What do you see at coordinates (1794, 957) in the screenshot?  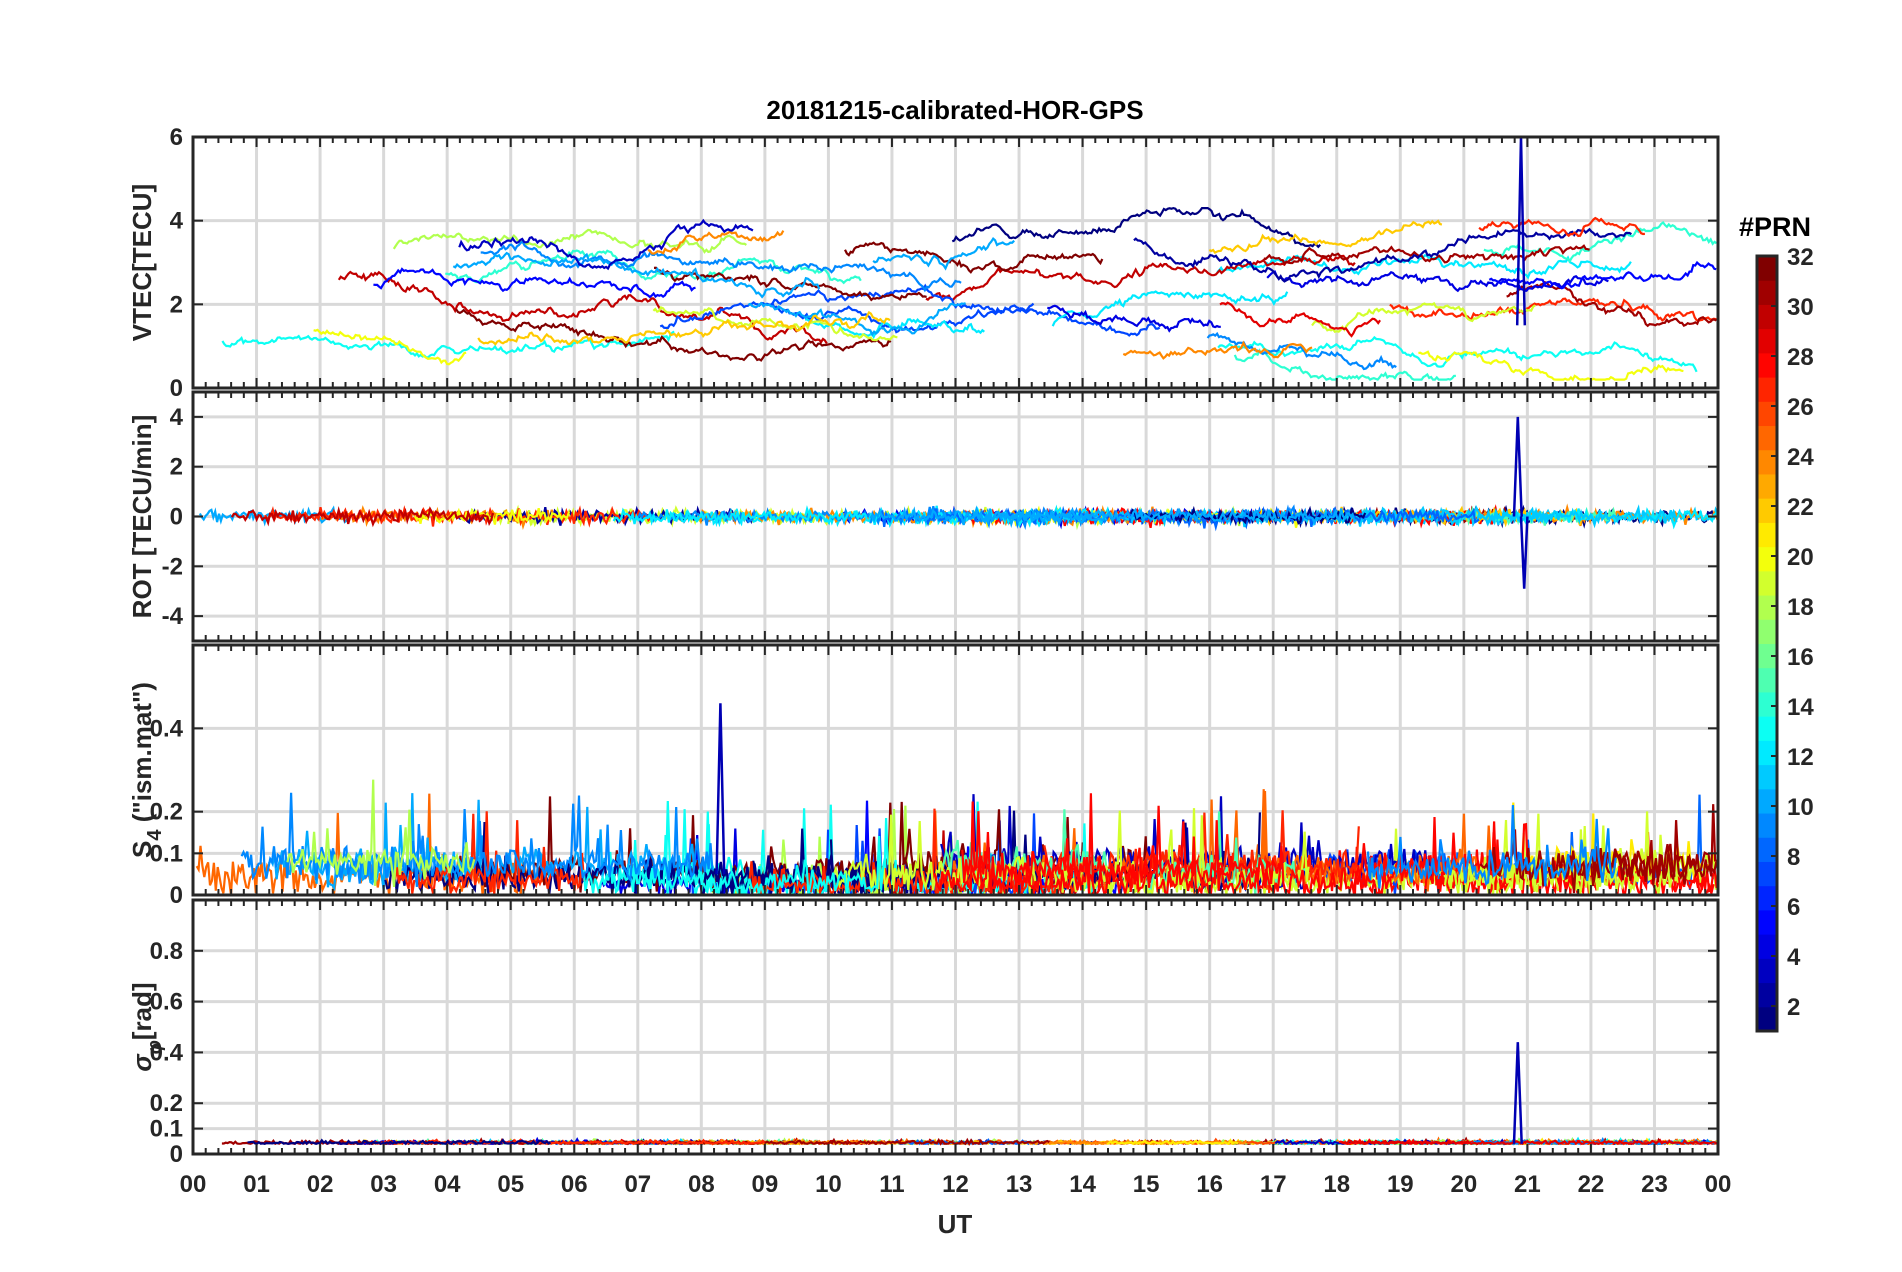 I see `colorbar-tick-label: 4` at bounding box center [1794, 957].